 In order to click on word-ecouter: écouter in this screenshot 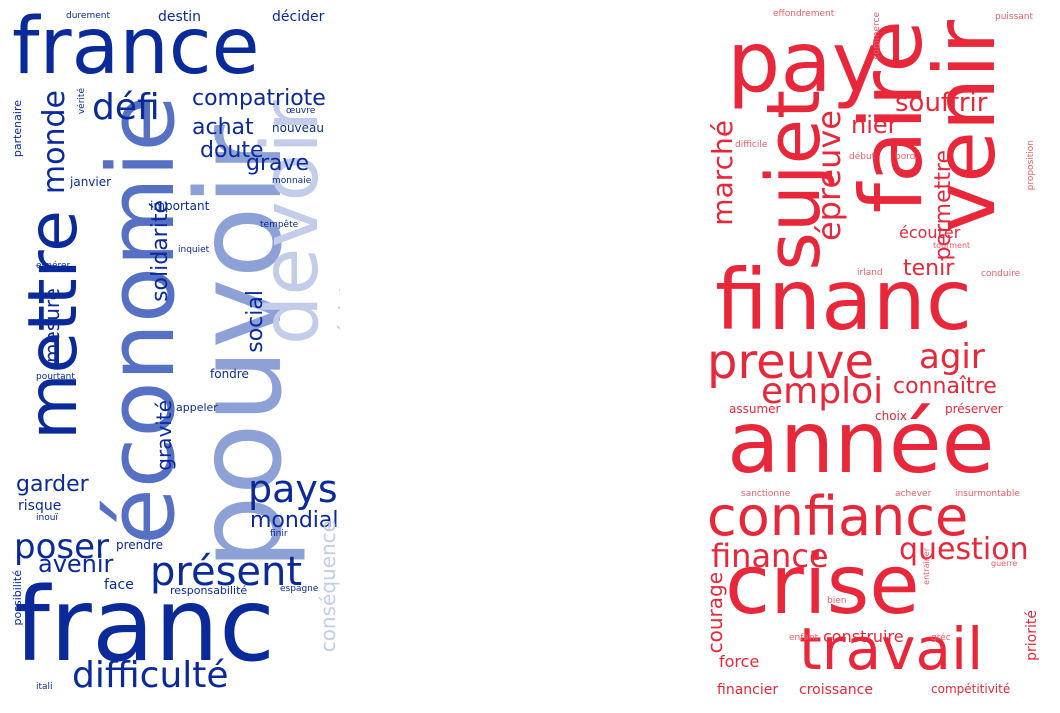, I will do `click(930, 232)`.